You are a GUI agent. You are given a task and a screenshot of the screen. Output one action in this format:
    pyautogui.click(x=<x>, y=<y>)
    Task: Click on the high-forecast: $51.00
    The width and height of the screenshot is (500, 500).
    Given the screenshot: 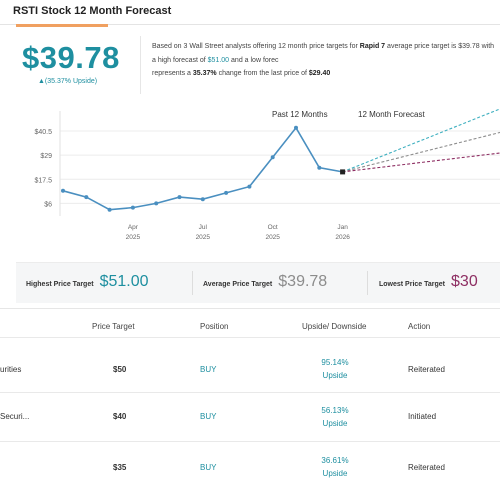 What is the action you would take?
    pyautogui.click(x=218, y=60)
    